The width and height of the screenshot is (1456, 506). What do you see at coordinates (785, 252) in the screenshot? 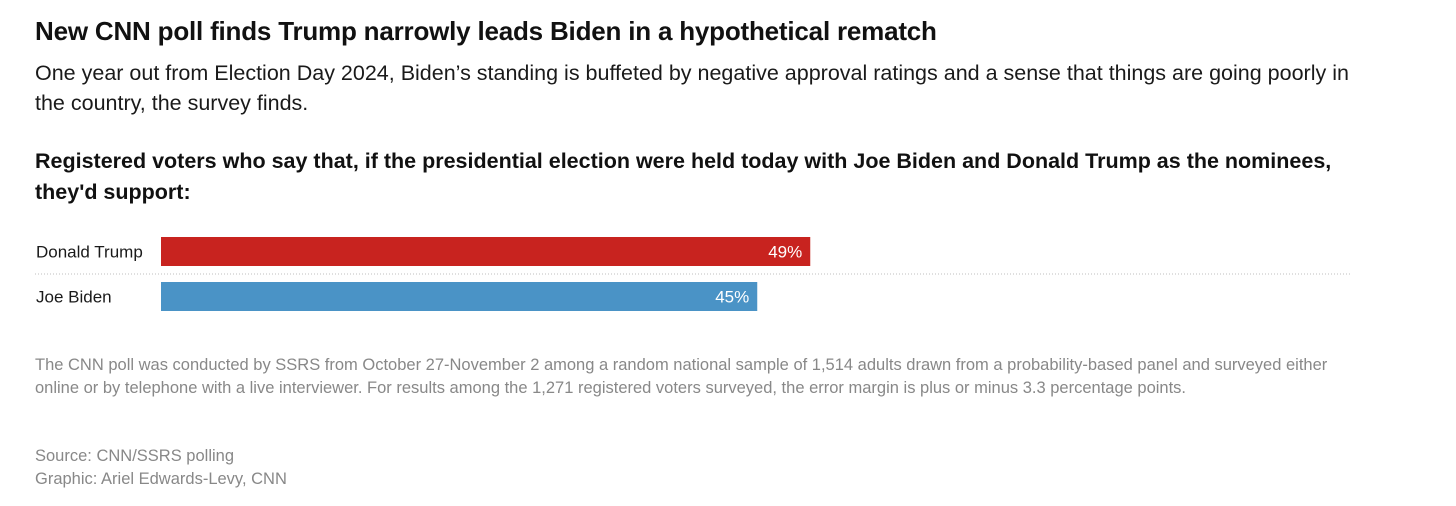
I see `value-label: 49%` at bounding box center [785, 252].